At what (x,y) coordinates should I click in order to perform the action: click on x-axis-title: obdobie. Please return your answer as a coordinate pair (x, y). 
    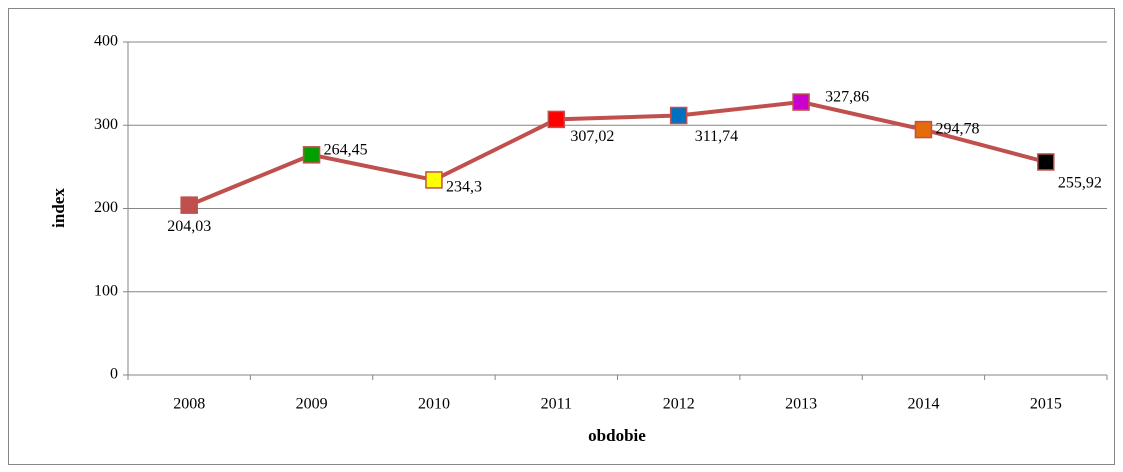
    Looking at the image, I should click on (617, 435).